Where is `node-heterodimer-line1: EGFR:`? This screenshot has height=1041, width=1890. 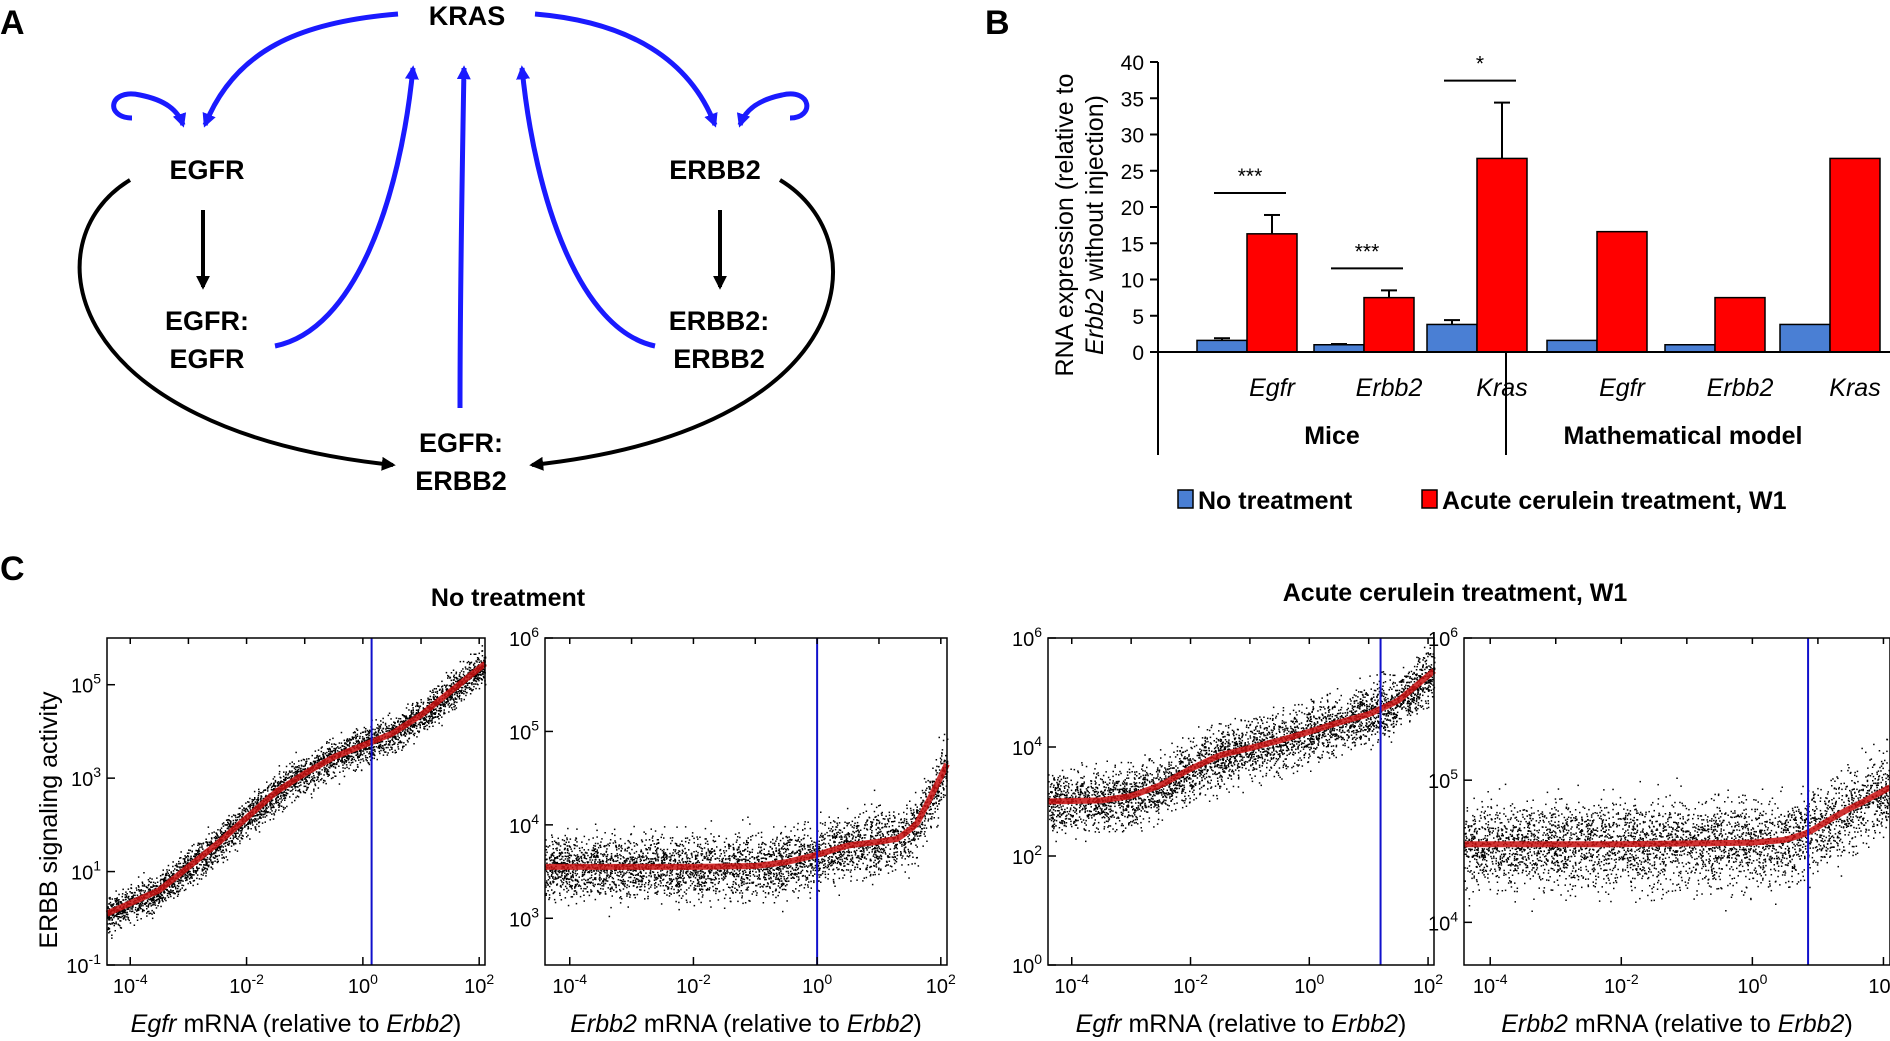 node-heterodimer-line1: EGFR: is located at coordinates (461, 443).